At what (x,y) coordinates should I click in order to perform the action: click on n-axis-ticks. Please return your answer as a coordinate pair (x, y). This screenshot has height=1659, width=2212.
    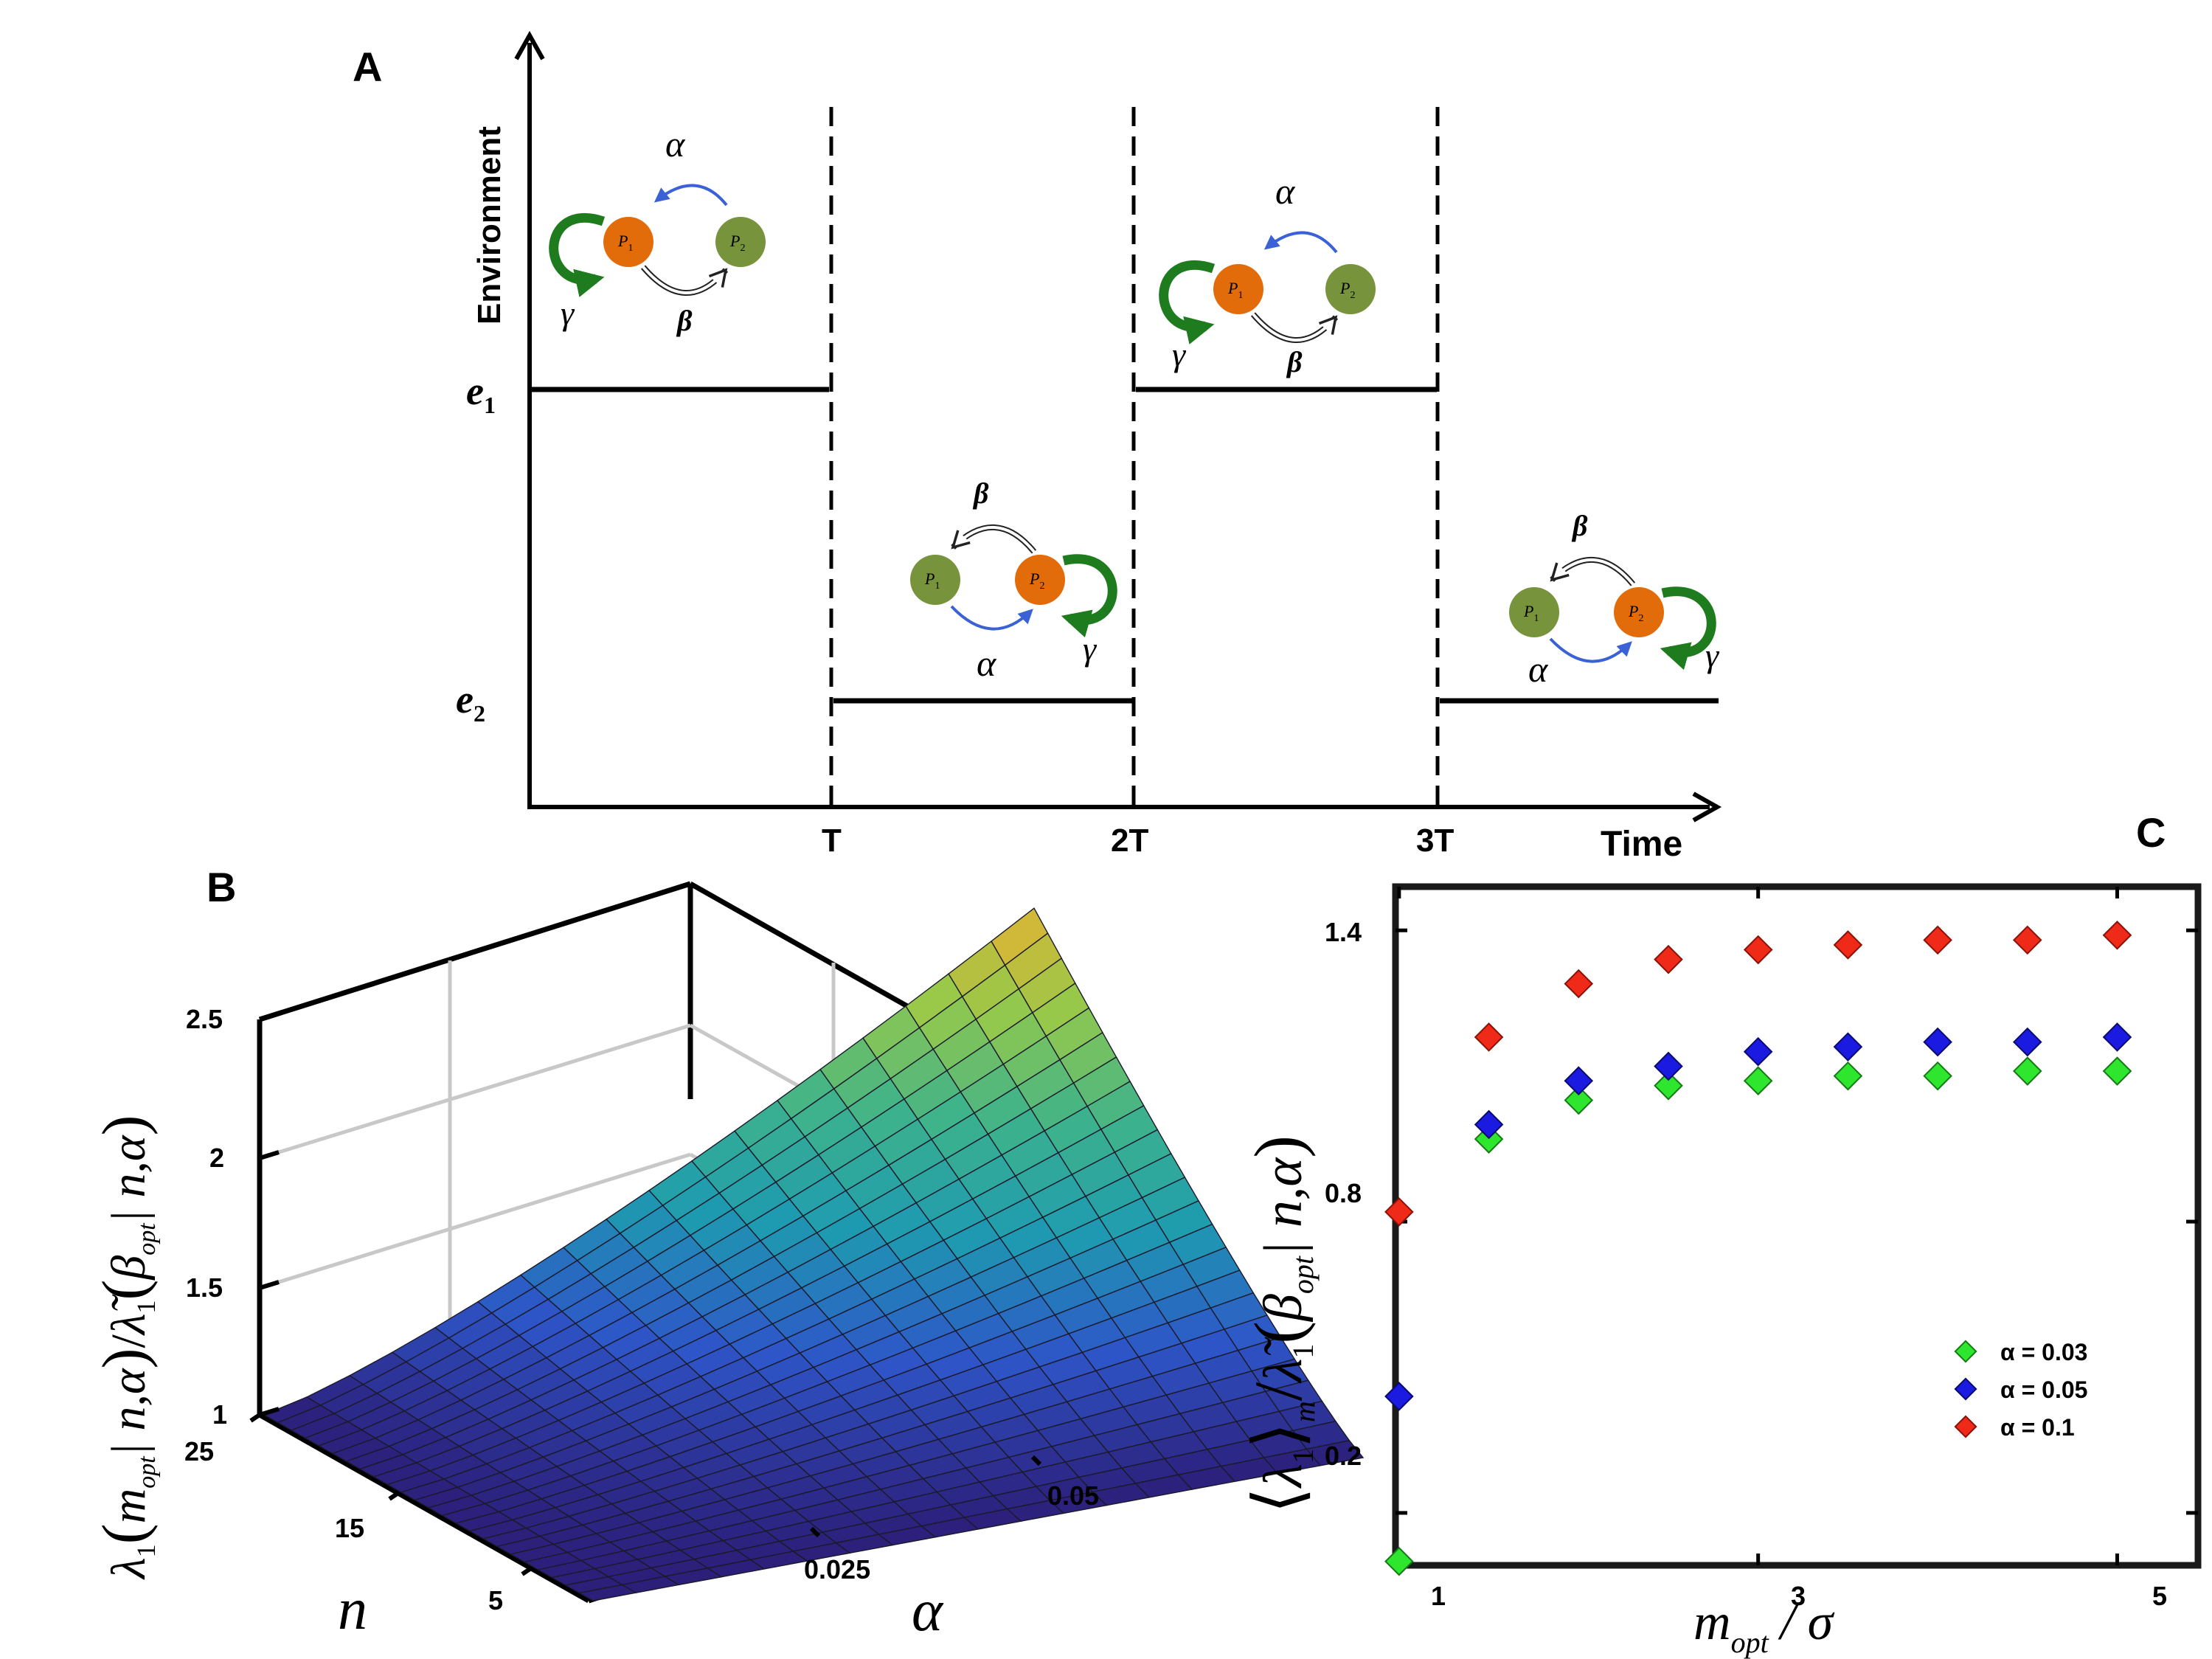
    Looking at the image, I should click on (391, 1494).